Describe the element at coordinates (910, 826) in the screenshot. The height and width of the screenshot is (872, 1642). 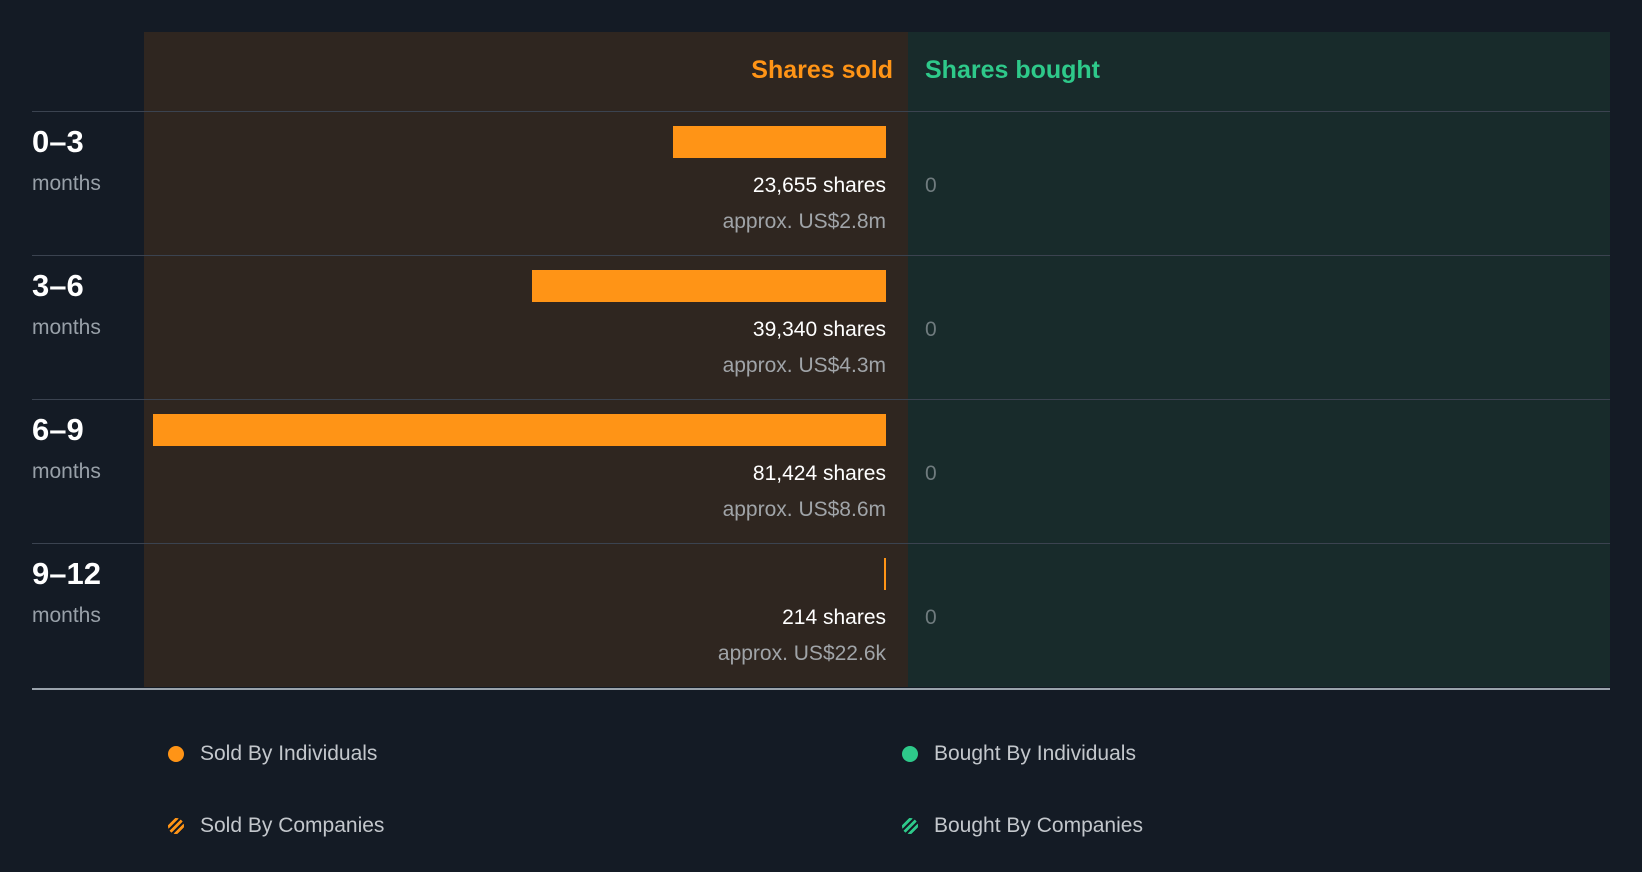
I see `green-hatched-dot-icon` at that location.